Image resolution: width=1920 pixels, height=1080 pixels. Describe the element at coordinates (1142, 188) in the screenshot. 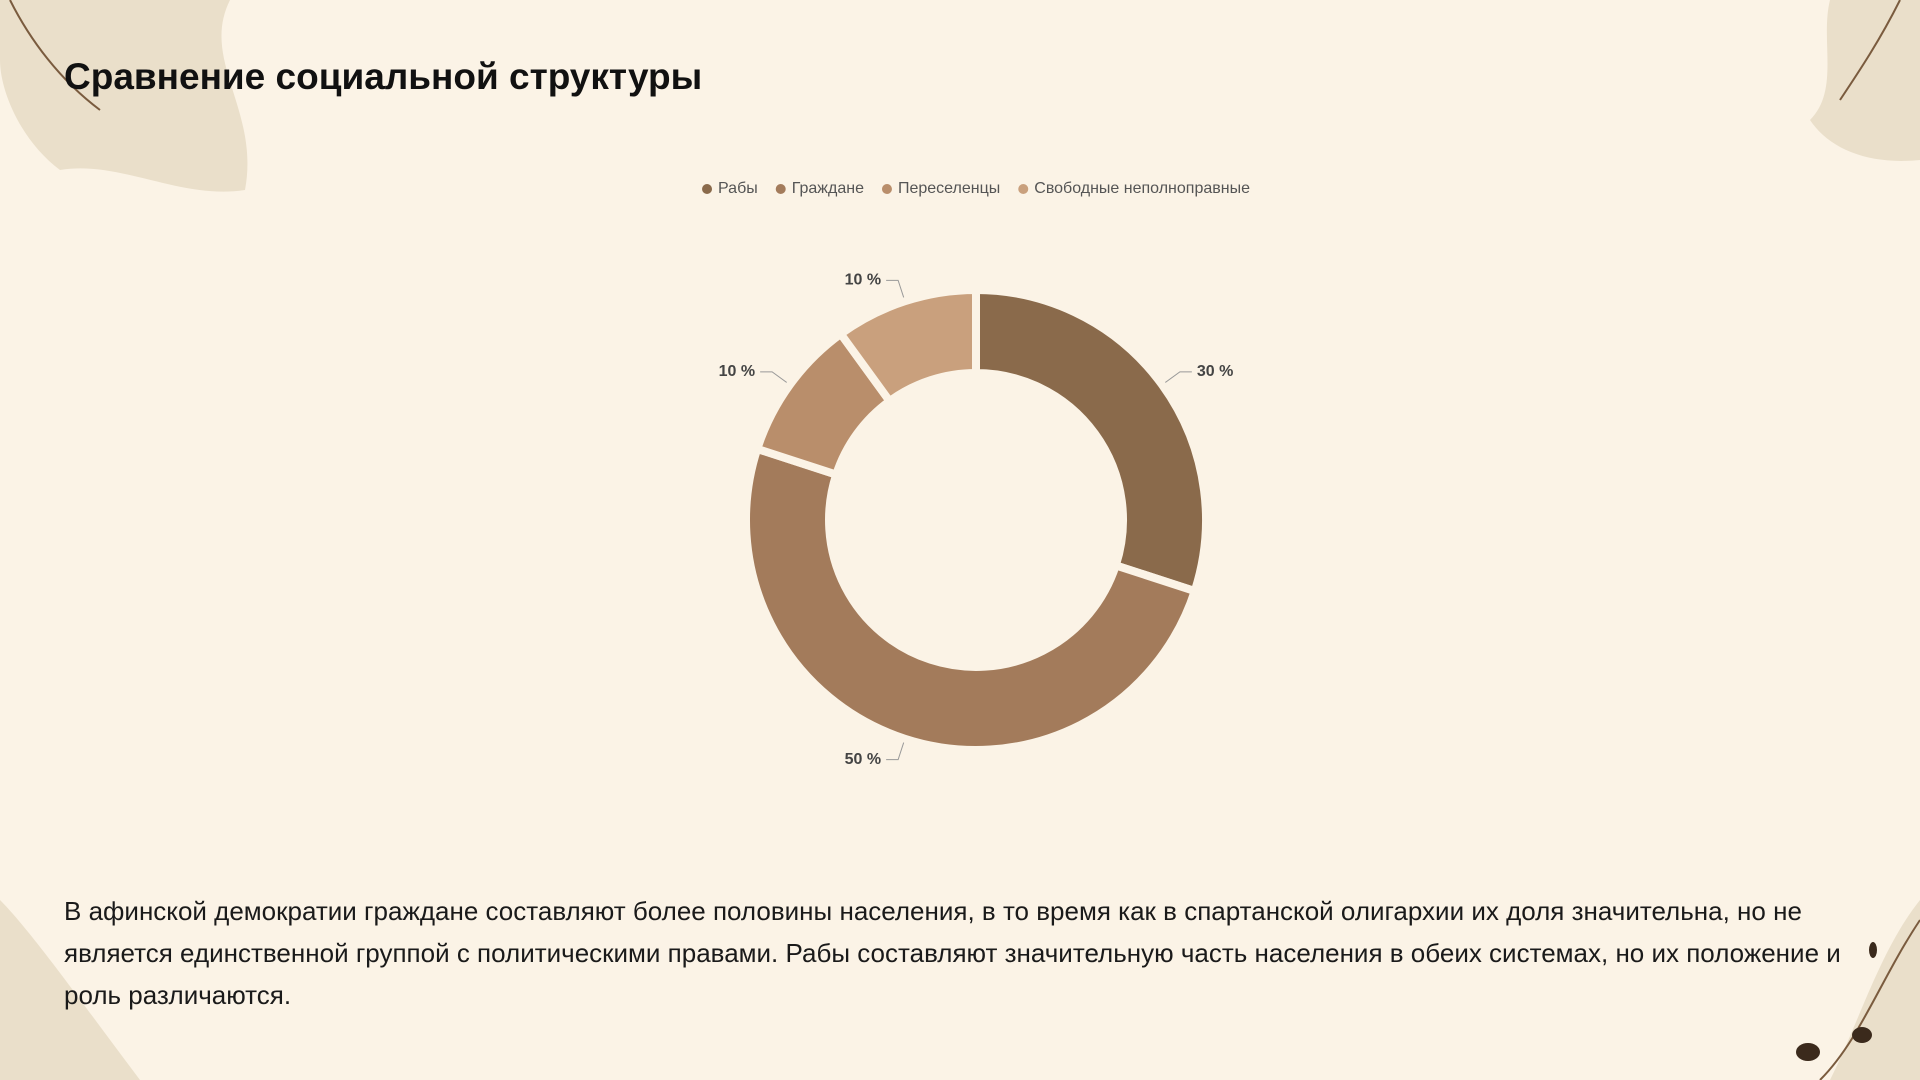

I see `legend-label: Свободные неполноправные` at that location.